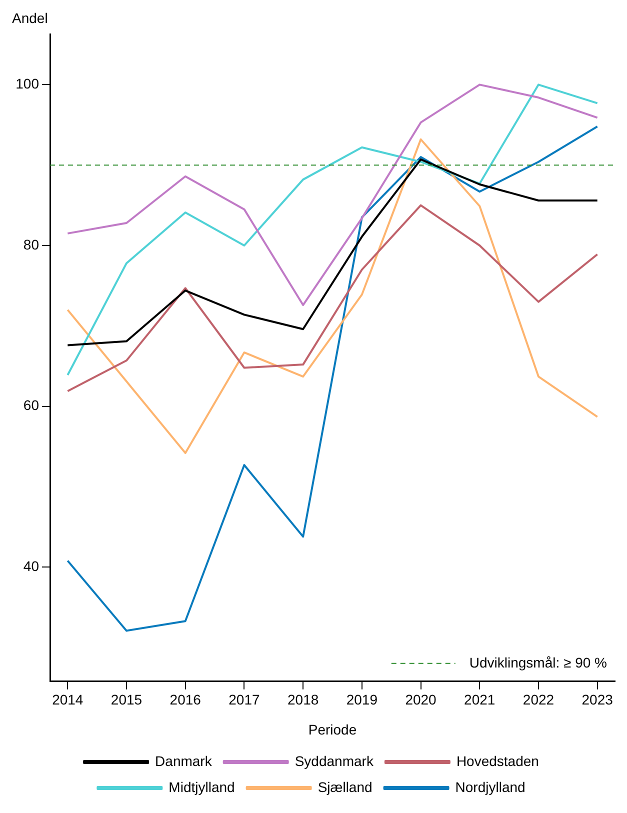 The width and height of the screenshot is (627, 813). Describe the element at coordinates (28, 84) in the screenshot. I see `y-tick-label: 100` at that location.